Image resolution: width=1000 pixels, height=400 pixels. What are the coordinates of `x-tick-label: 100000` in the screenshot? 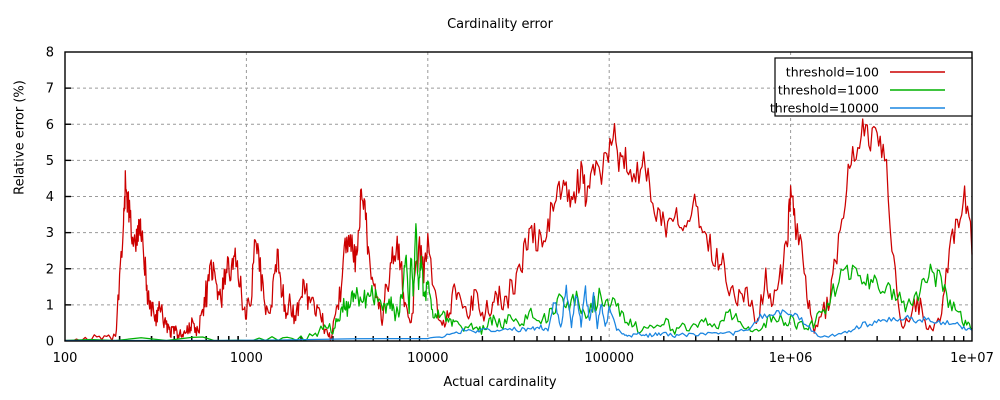 It's located at (609, 358).